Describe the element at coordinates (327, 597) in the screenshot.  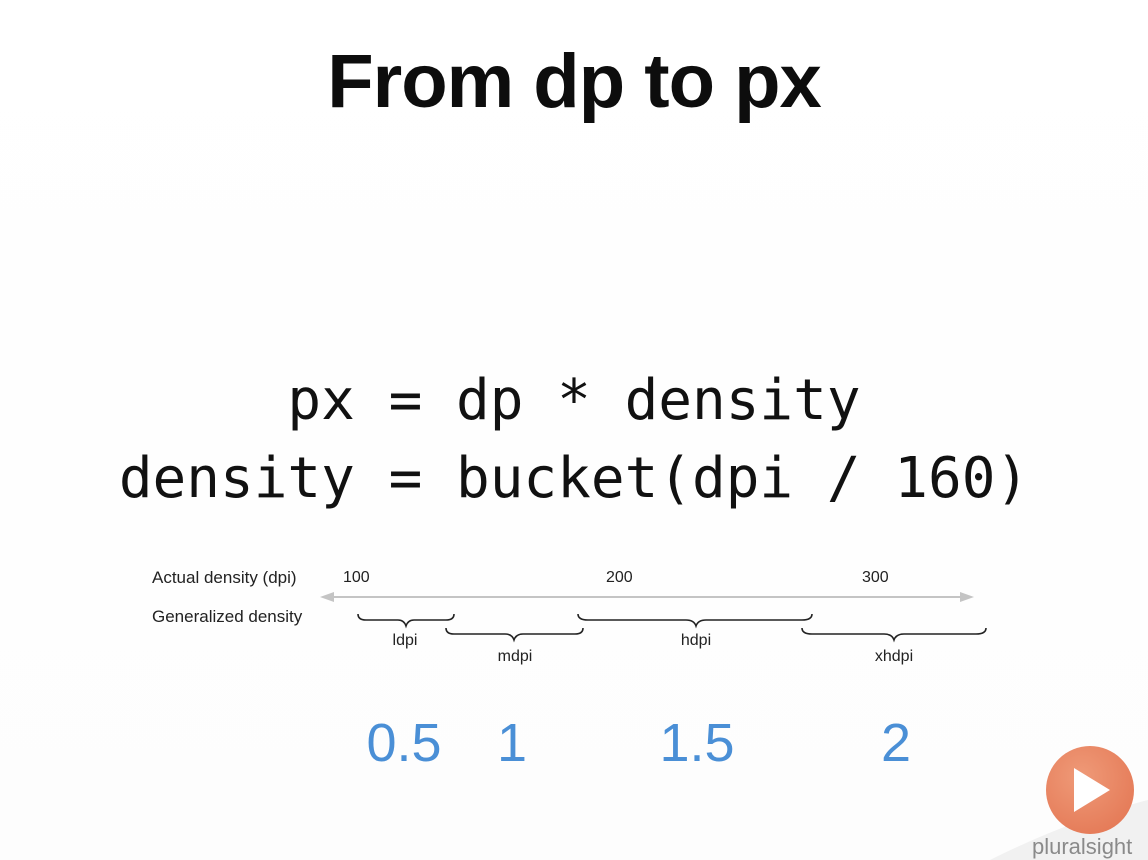
I see `axis-arrow-left` at that location.